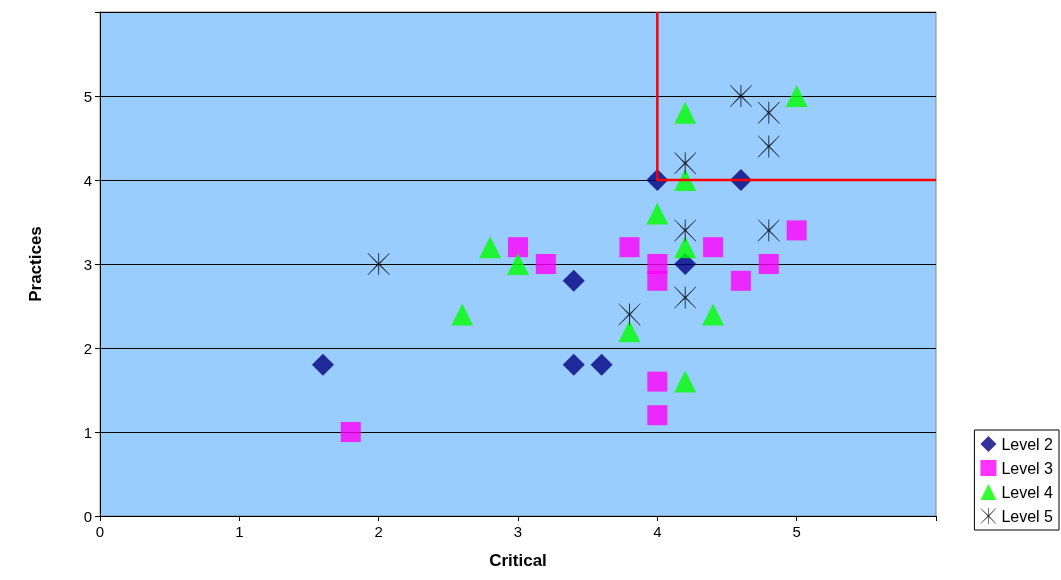 The height and width of the screenshot is (580, 1061). I want to click on x-tick-label: 3, so click(518, 531).